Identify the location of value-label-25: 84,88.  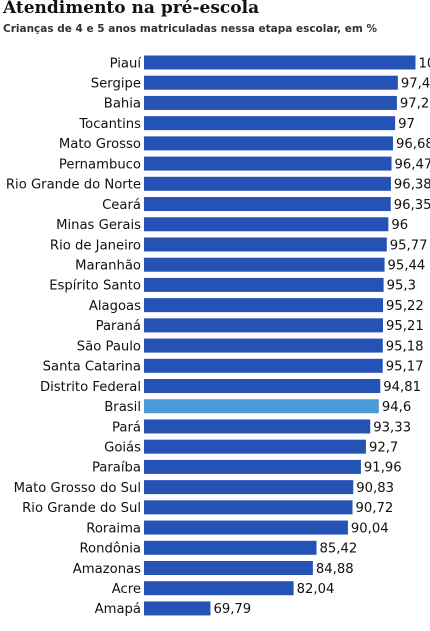
(335, 569).